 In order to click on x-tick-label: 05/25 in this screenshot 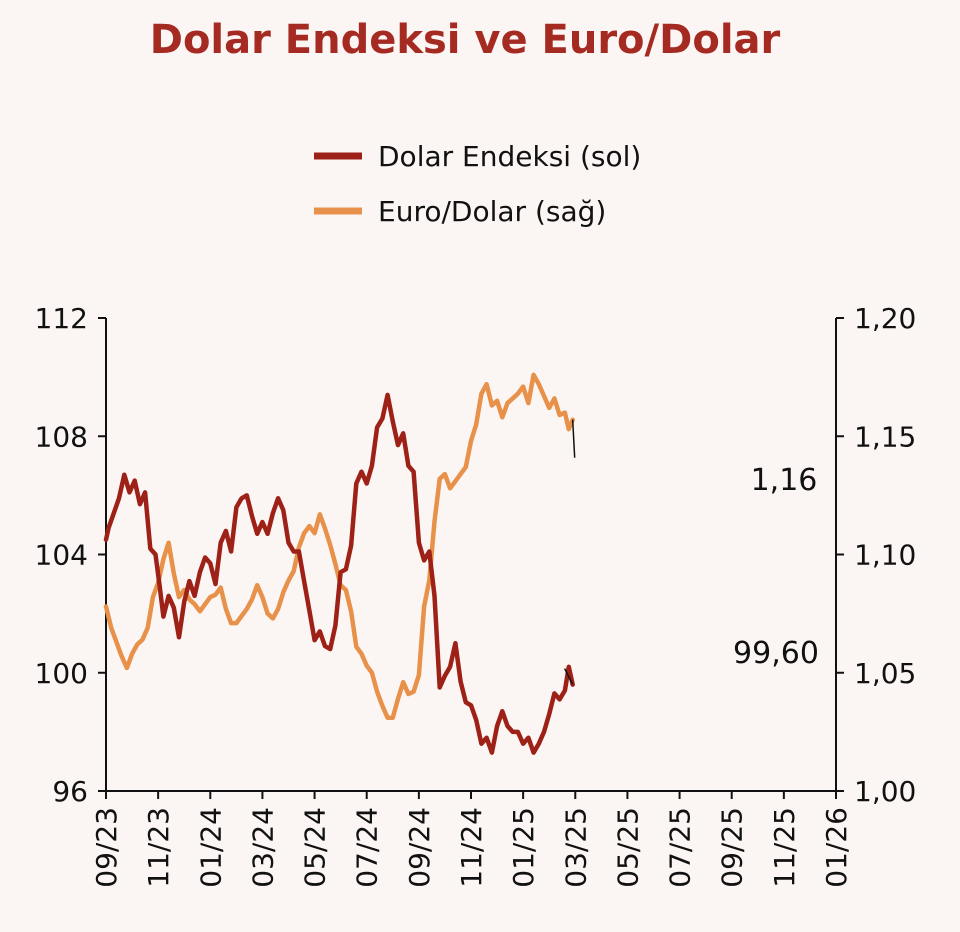, I will do `click(627, 847)`.